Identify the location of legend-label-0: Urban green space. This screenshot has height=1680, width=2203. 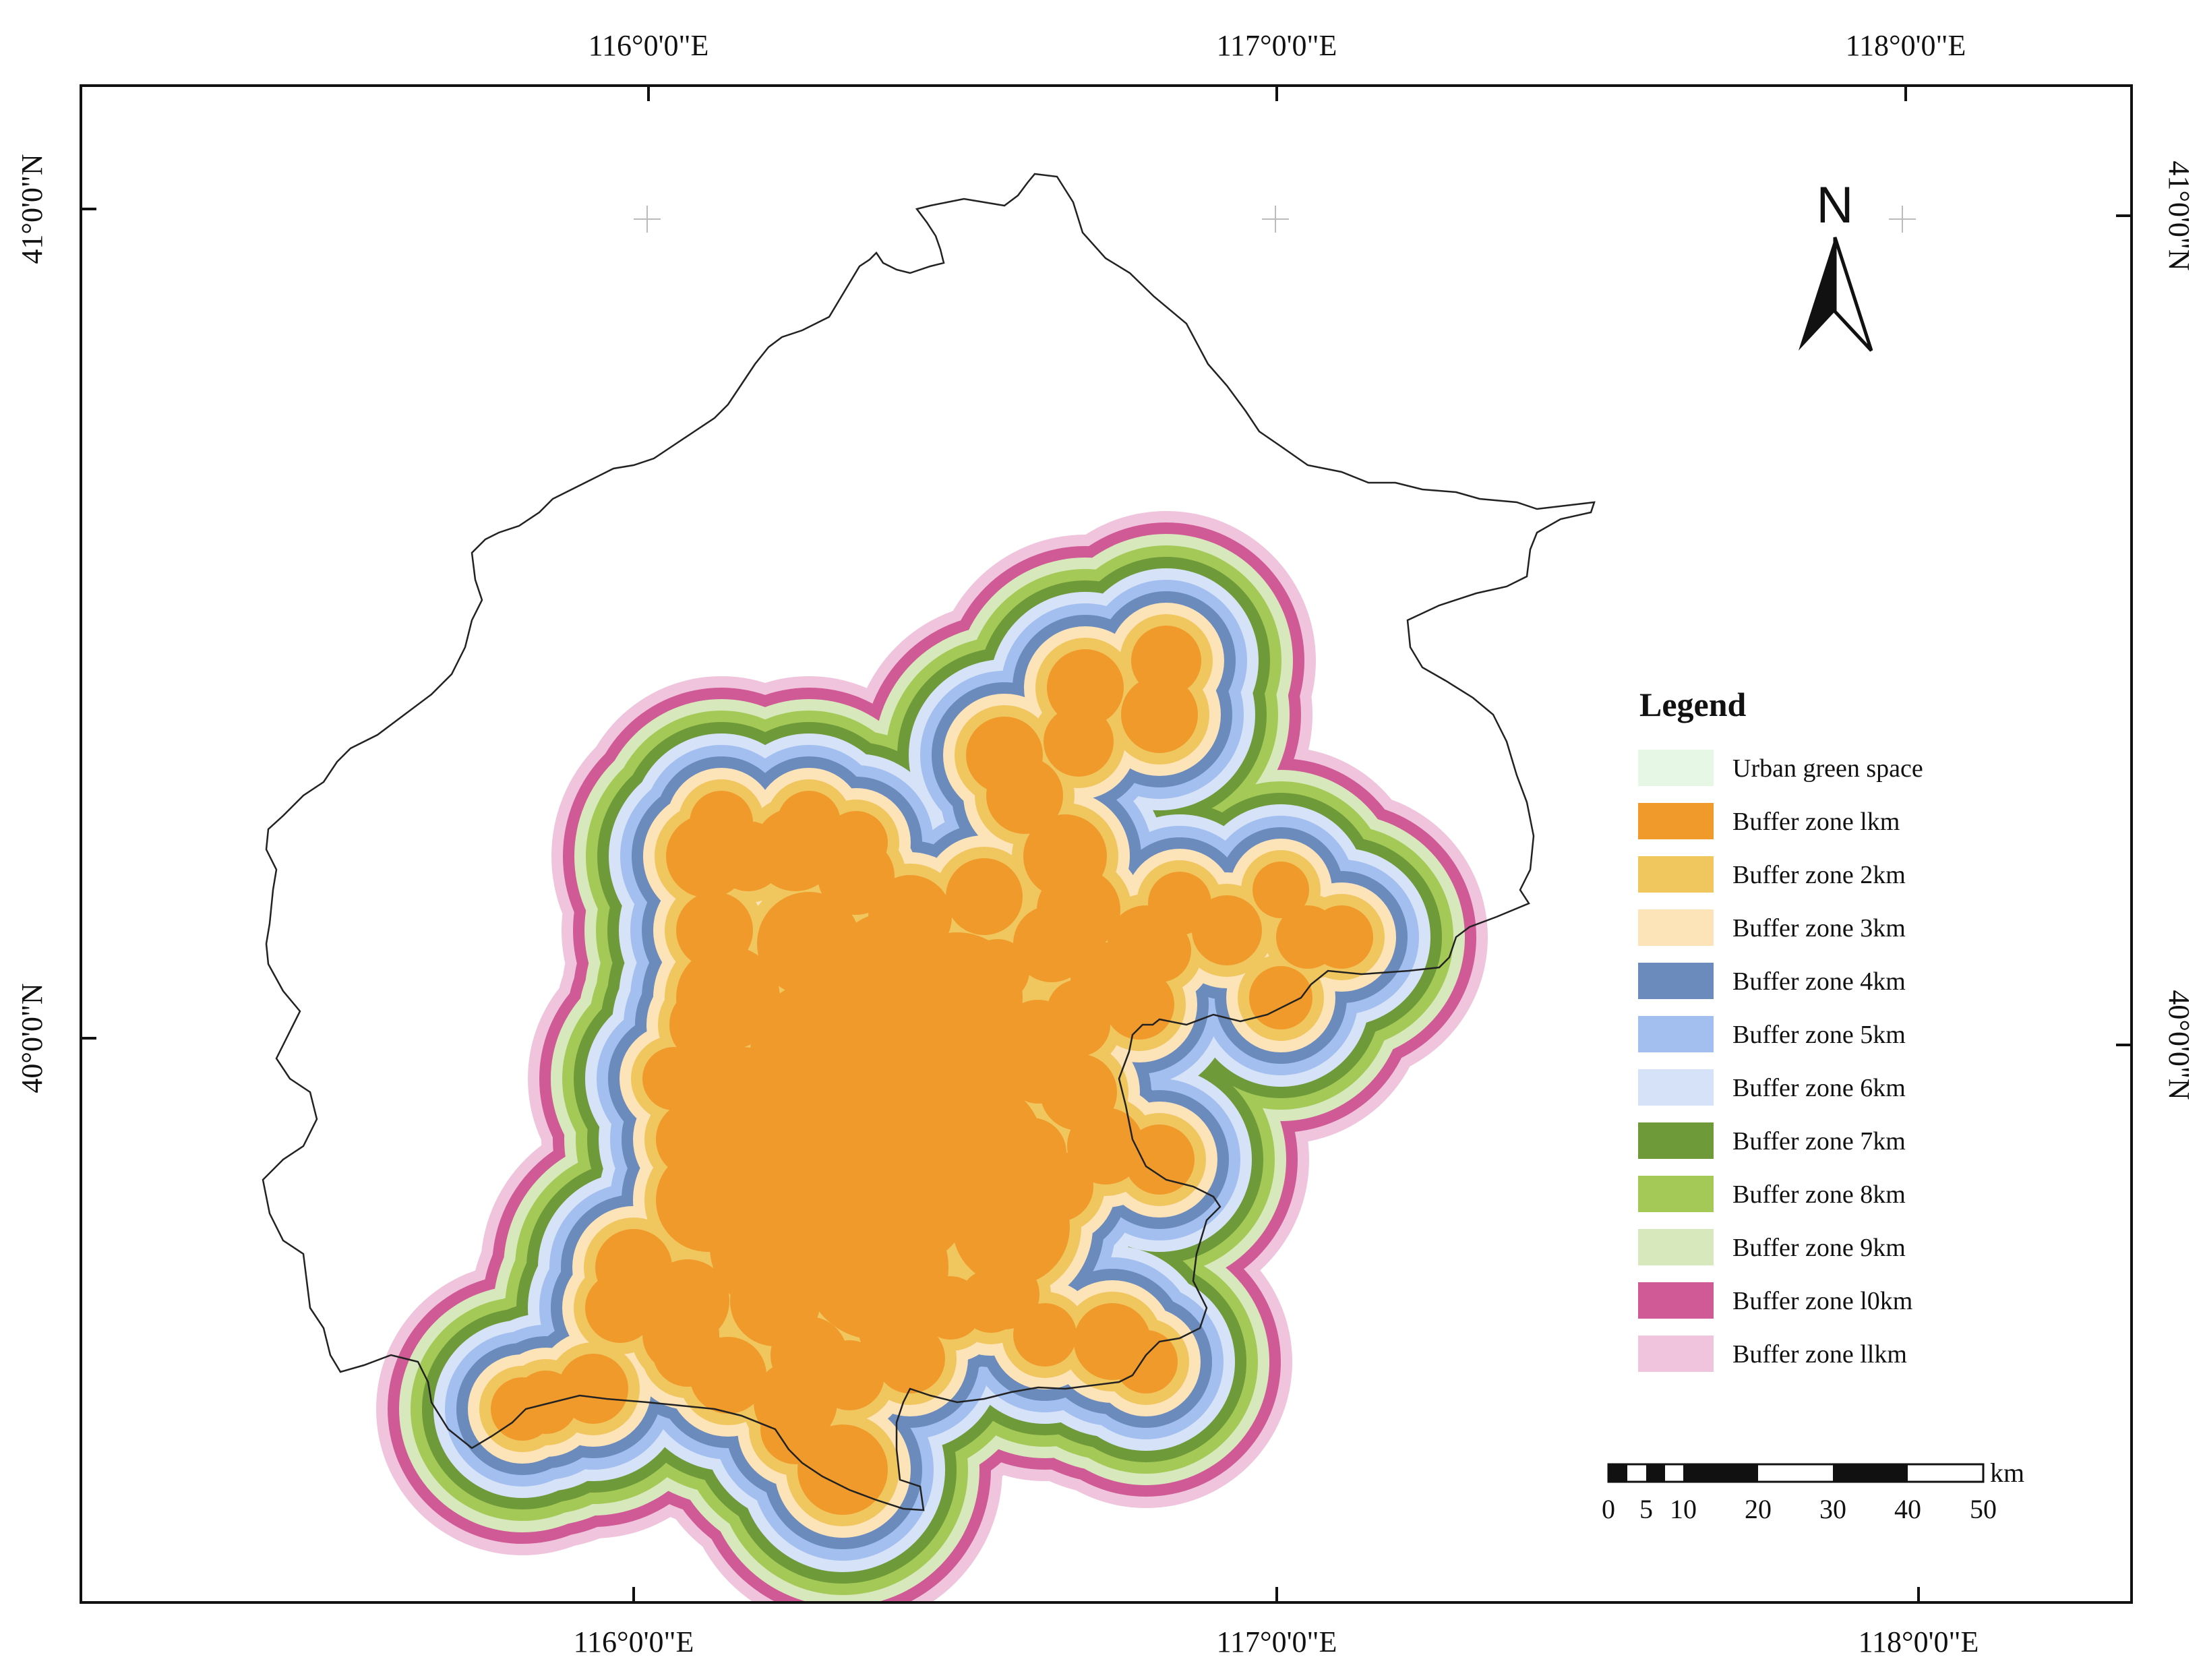
(1827, 768).